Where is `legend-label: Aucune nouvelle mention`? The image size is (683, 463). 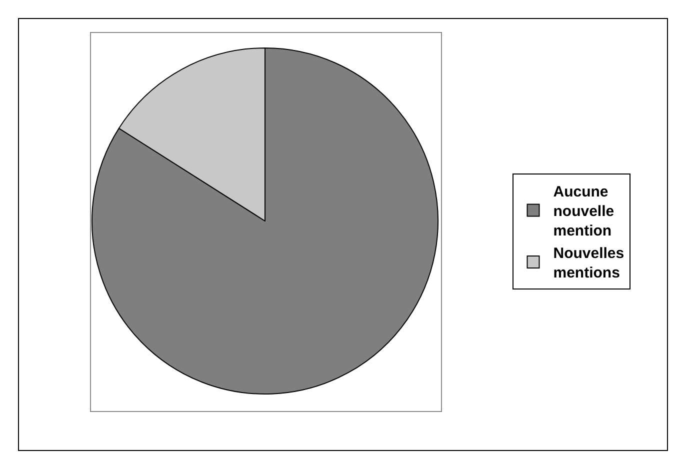
legend-label: Aucune nouvelle mention is located at coordinates (583, 212).